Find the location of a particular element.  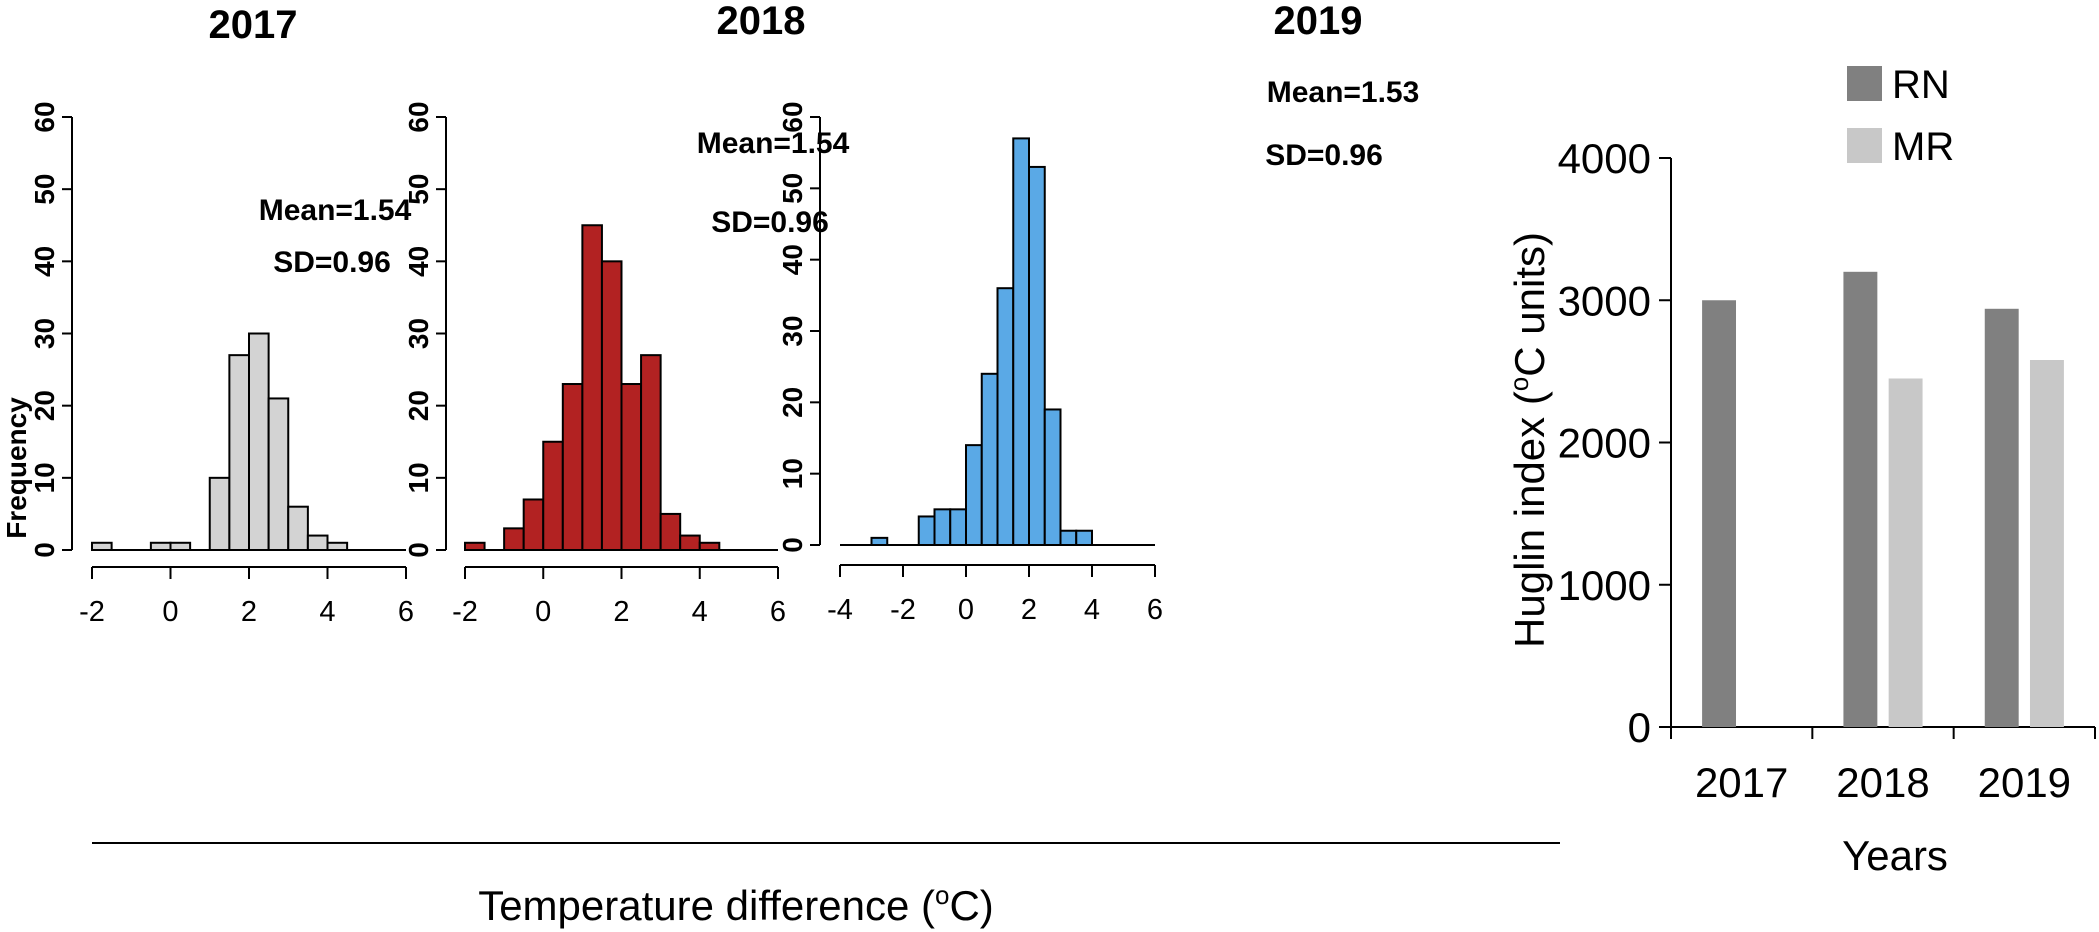

y-tick-label-2018: 30 is located at coordinates (418, 333).